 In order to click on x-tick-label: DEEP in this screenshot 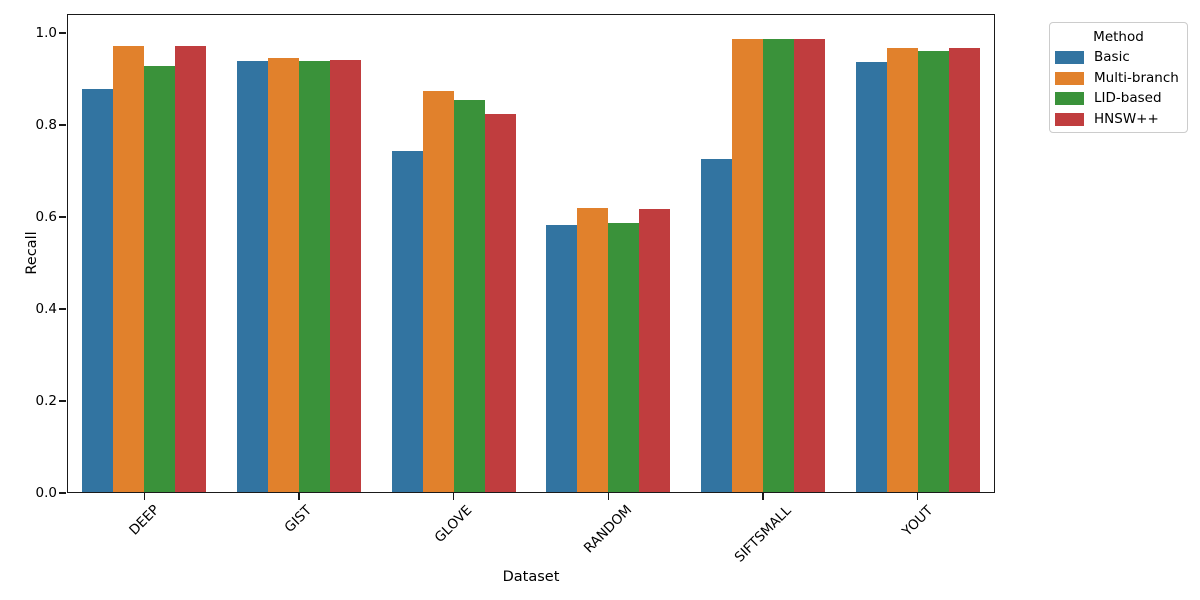, I will do `click(144, 520)`.